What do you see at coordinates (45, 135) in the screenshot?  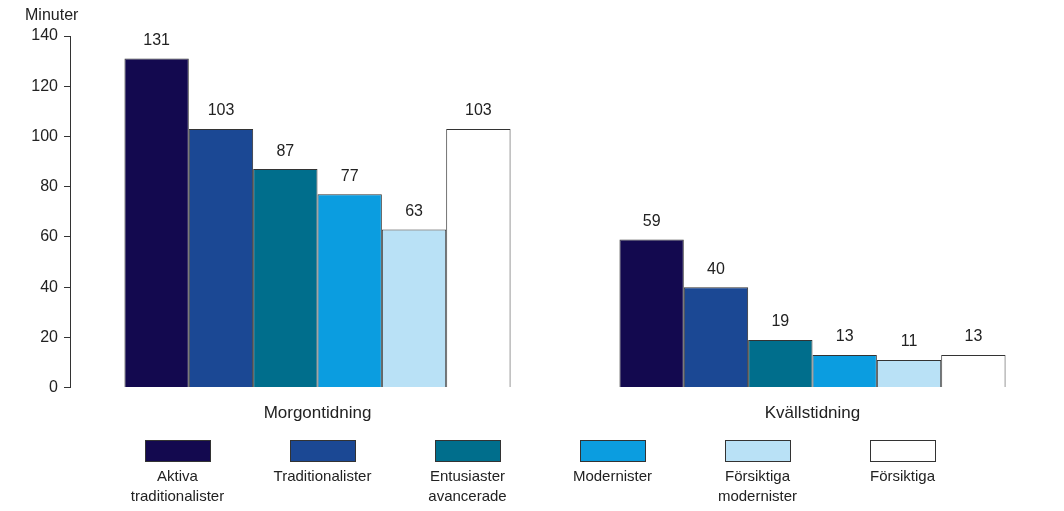 I see `y-tick-label: 100` at bounding box center [45, 135].